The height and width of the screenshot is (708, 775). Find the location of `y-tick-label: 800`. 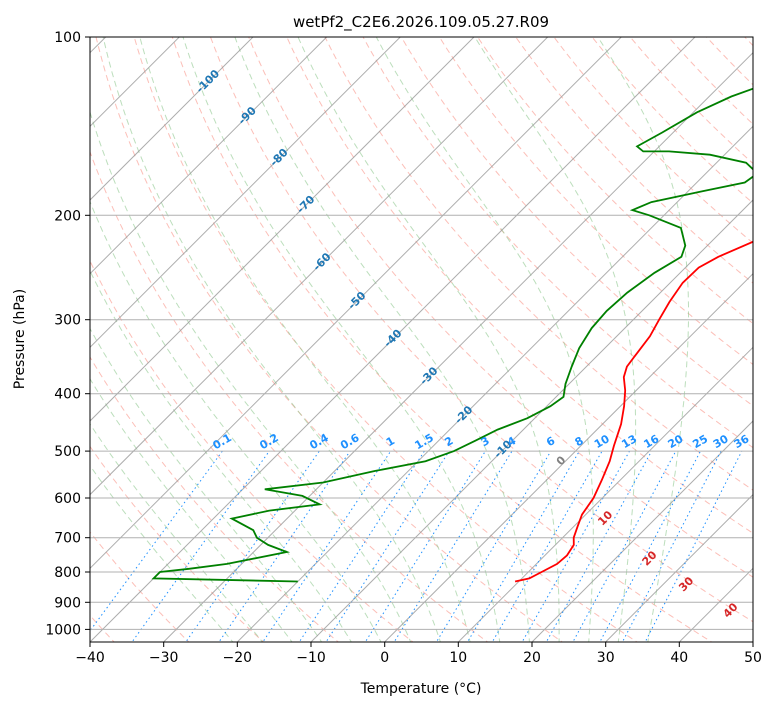

y-tick-label: 800 is located at coordinates (67, 573).